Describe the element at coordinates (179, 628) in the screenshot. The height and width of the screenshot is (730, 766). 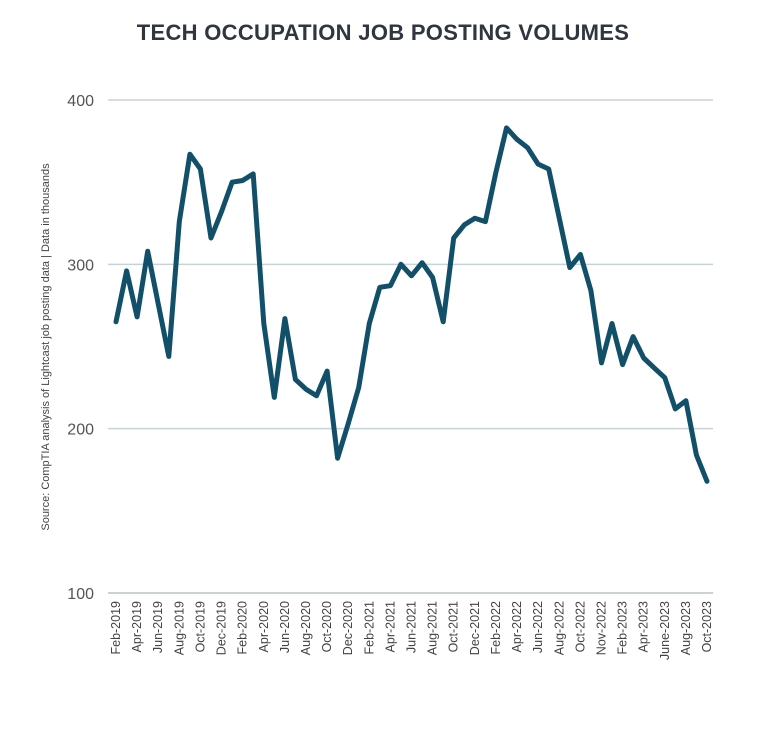
I see `x-tick-label: Aug-2019` at that location.